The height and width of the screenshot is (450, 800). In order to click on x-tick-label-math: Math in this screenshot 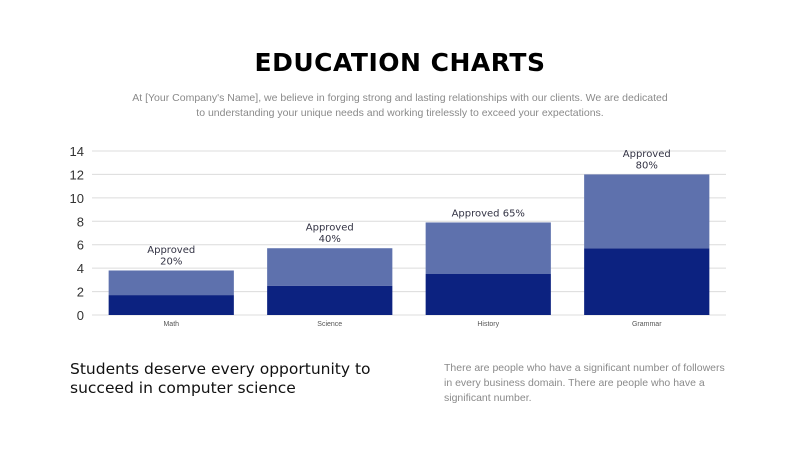, I will do `click(171, 324)`.